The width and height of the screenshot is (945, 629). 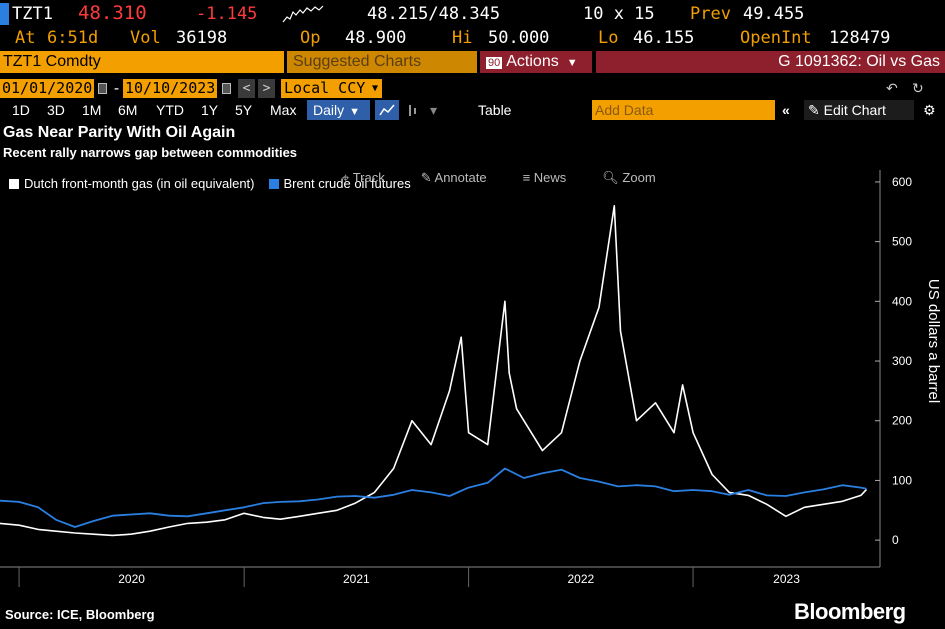 I want to click on date-range-row: 01/01/2020 - 10/10/2023 < > Local CCY ▼, so click(x=472, y=88).